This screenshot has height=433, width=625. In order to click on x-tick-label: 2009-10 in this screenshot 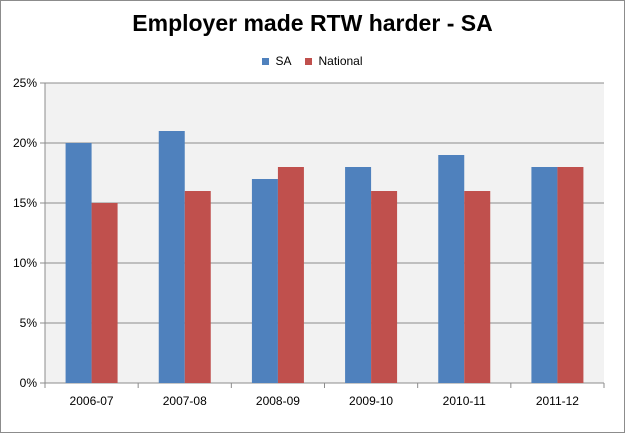, I will do `click(371, 401)`.